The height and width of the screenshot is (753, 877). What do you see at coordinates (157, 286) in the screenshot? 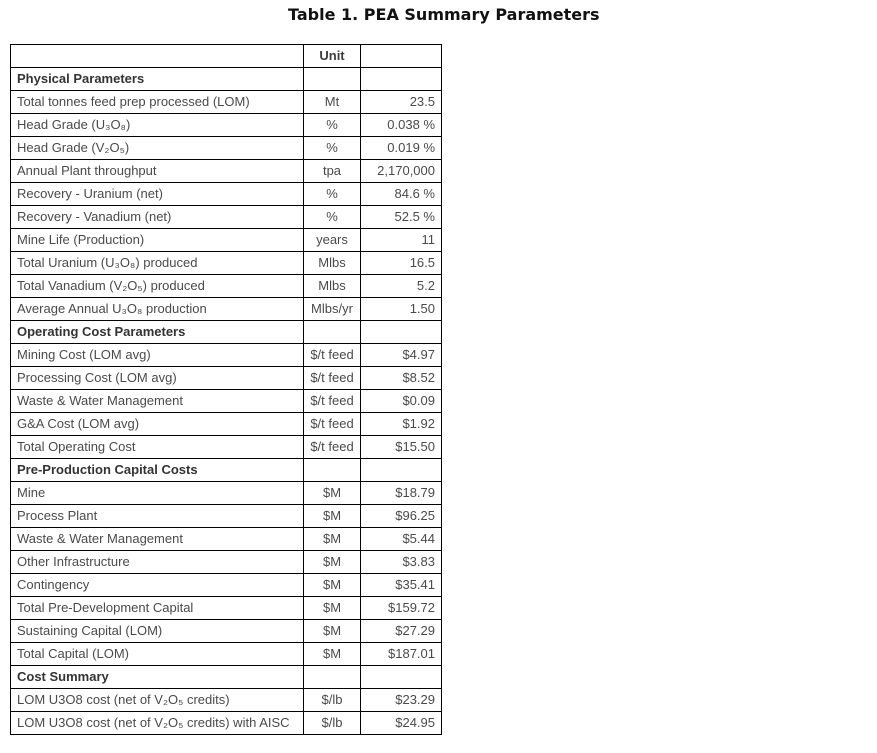
I see `parameter-cell: Total Vanadium (V₂O₅) produced` at bounding box center [157, 286].